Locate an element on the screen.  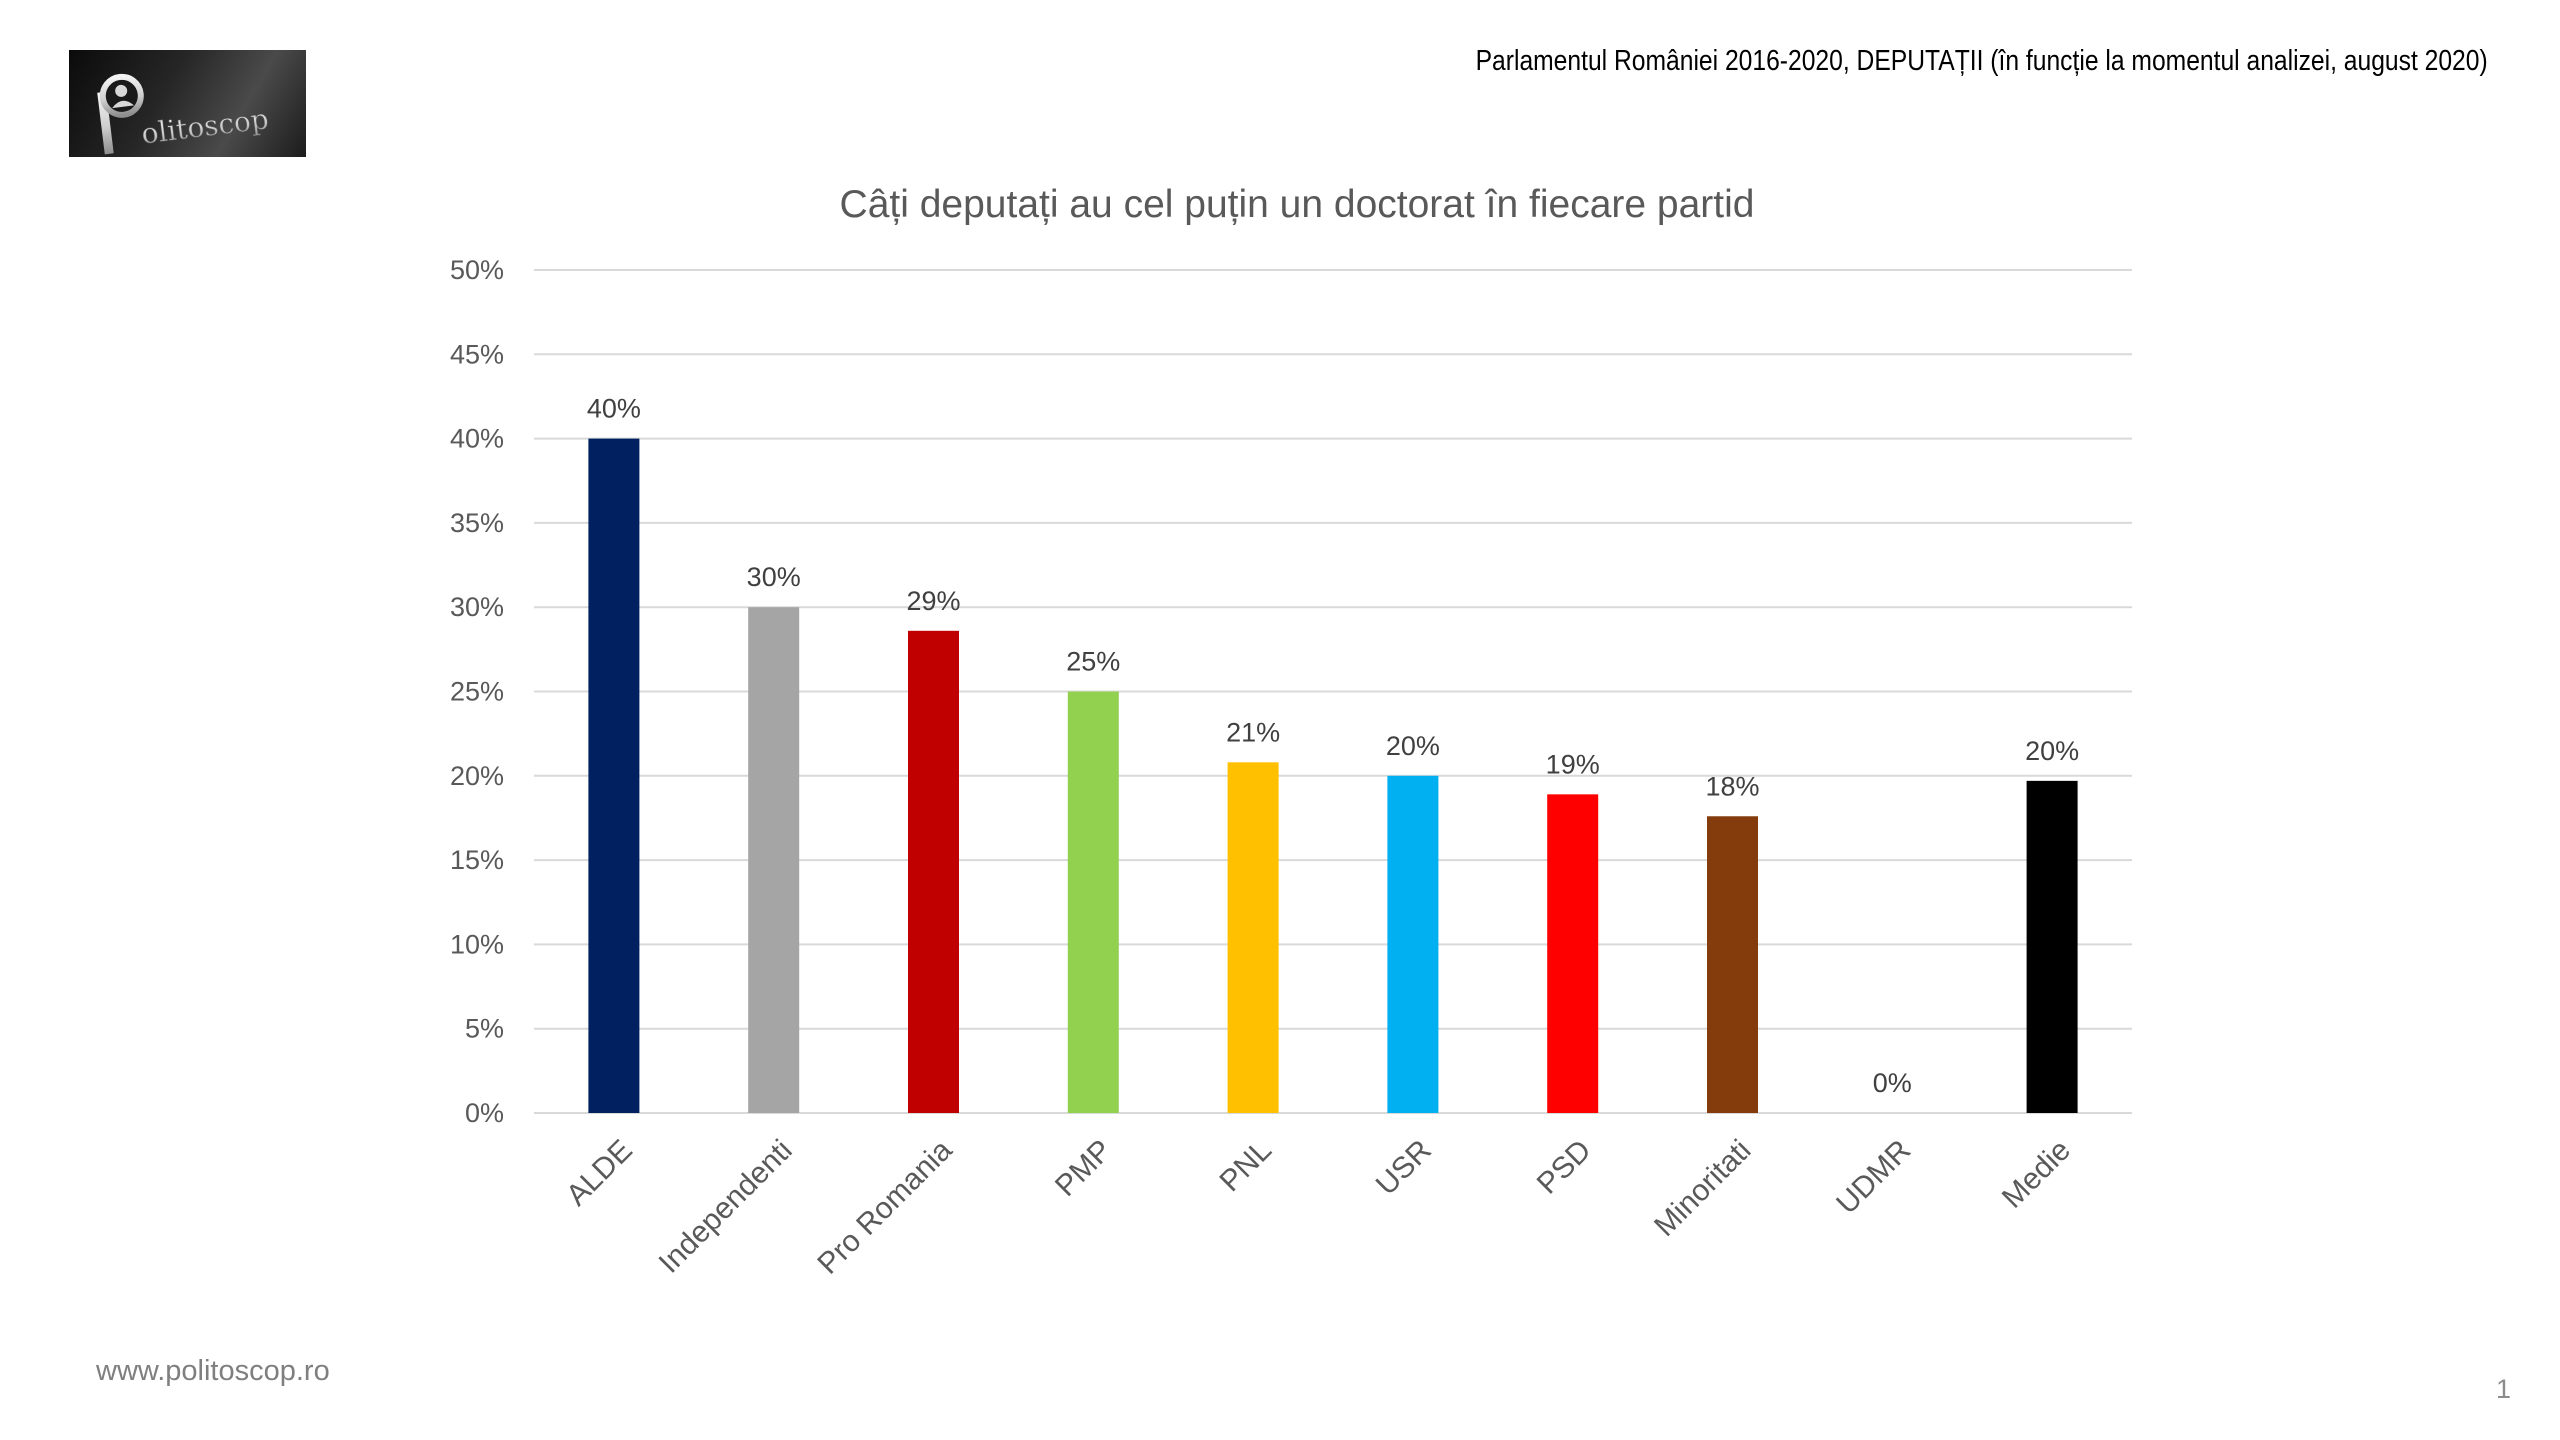
data-label-independenti: 30% is located at coordinates (774, 577).